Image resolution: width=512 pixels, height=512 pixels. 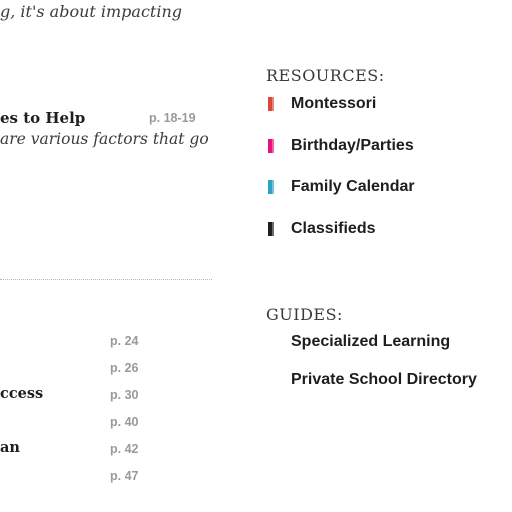 I want to click on feature-description: are various factors that go, so click(x=104, y=139).